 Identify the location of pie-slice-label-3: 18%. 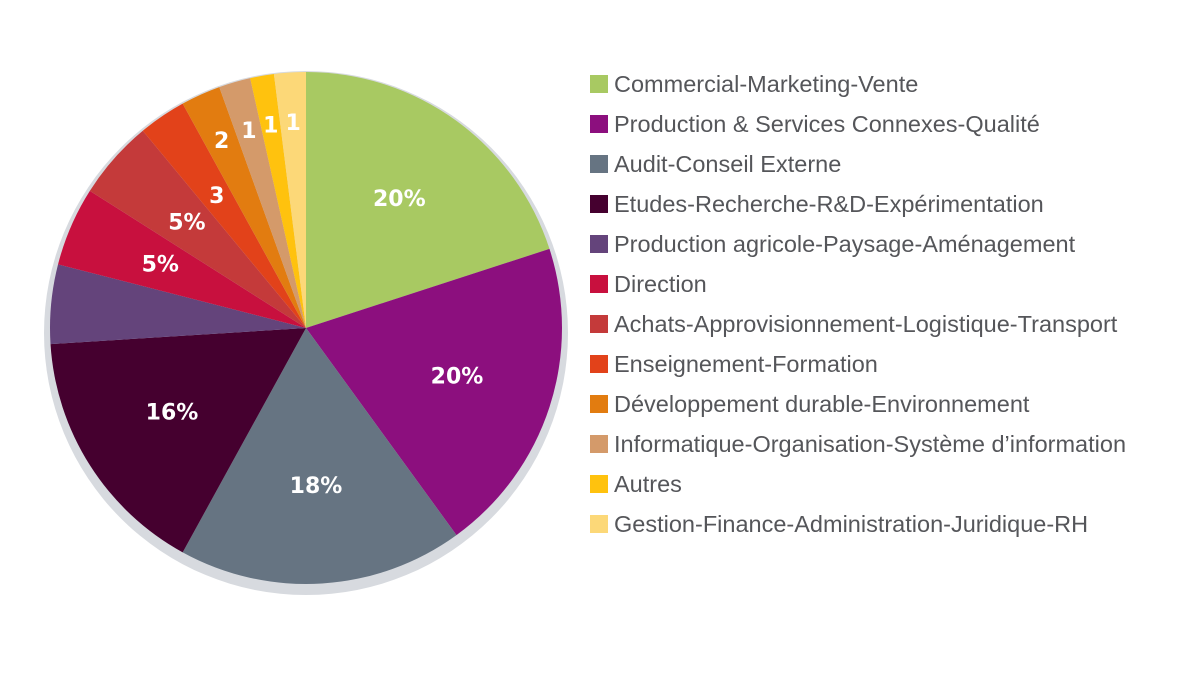
(316, 486).